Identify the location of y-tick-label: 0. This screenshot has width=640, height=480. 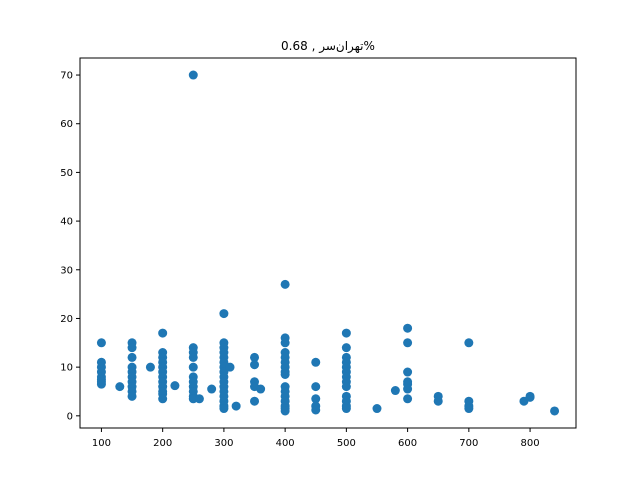
(70, 416).